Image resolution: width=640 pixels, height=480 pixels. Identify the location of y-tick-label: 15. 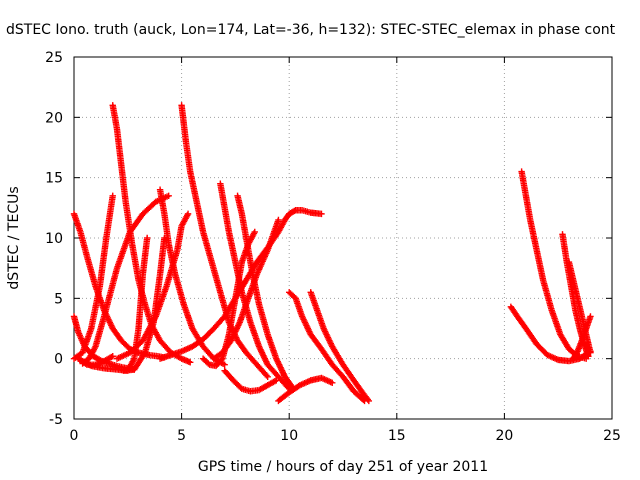
(54, 179).